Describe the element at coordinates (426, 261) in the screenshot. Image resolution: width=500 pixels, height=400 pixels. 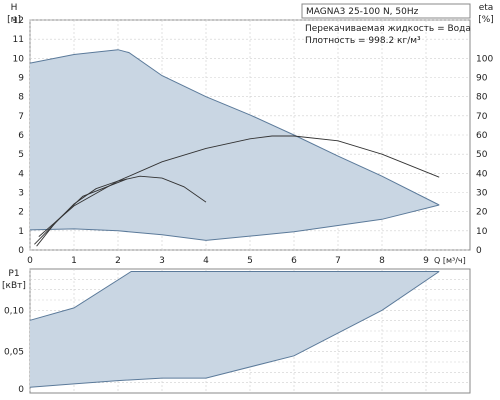
I see `top-x-tick-label: 9` at that location.